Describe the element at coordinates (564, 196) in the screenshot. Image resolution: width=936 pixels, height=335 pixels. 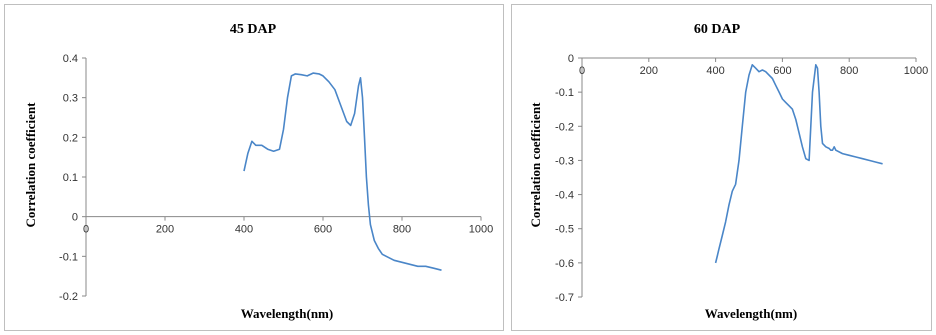
I see `y-tick-label: -0.4` at that location.